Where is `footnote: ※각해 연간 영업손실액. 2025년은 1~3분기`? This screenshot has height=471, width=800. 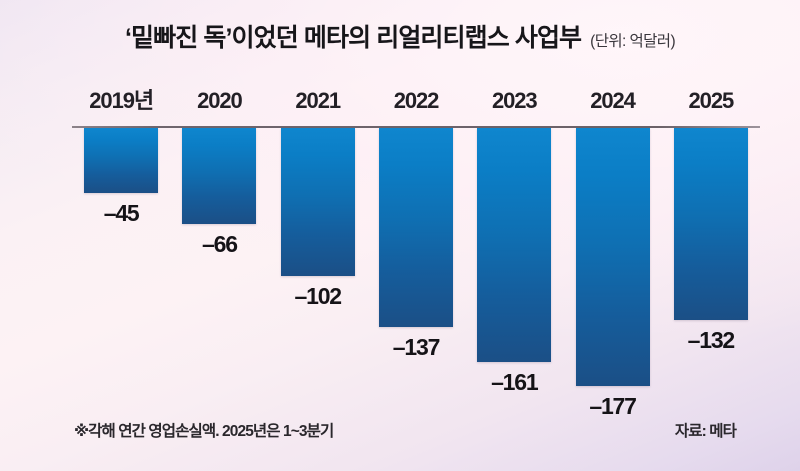 footnote: ※각해 연간 영업손실액. 2025년은 1~3분기 is located at coordinates (204, 431).